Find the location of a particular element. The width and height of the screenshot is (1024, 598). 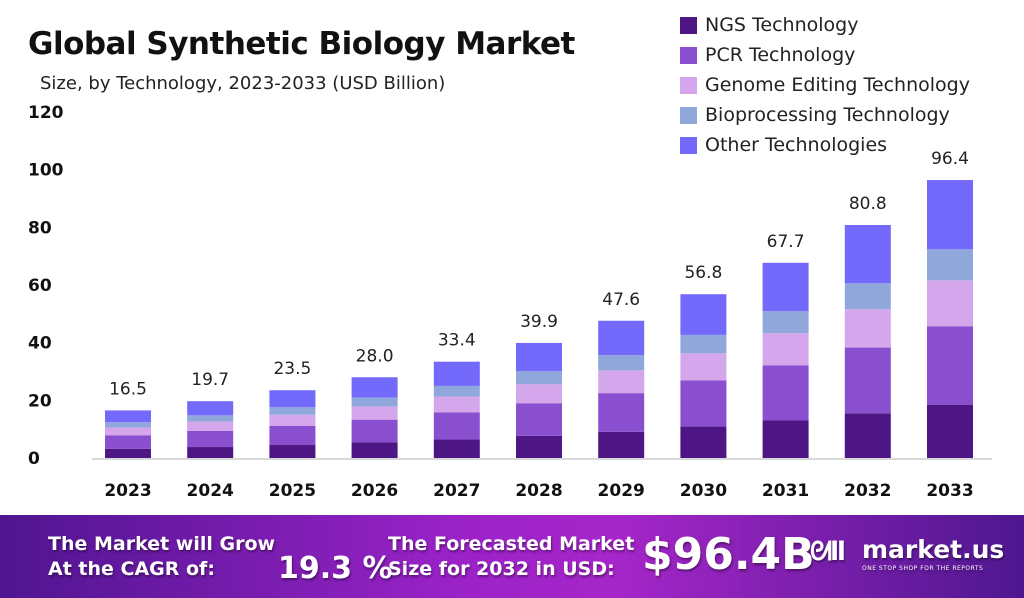

x-tick-label: 2033 is located at coordinates (949, 491).